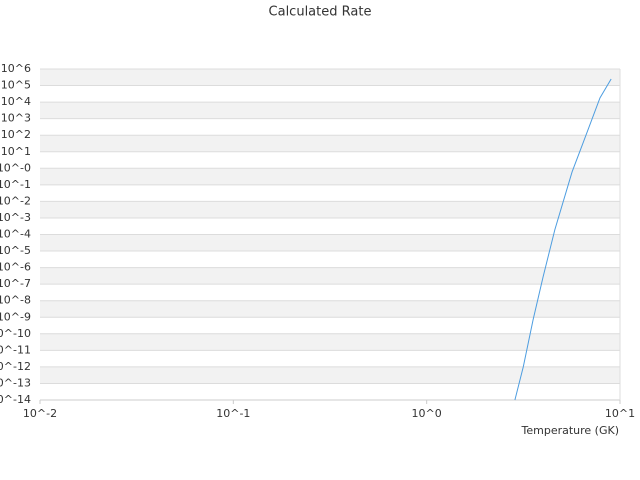  What do you see at coordinates (15, 399) in the screenshot?
I see `y-tick-label: 10^-14` at bounding box center [15, 399].